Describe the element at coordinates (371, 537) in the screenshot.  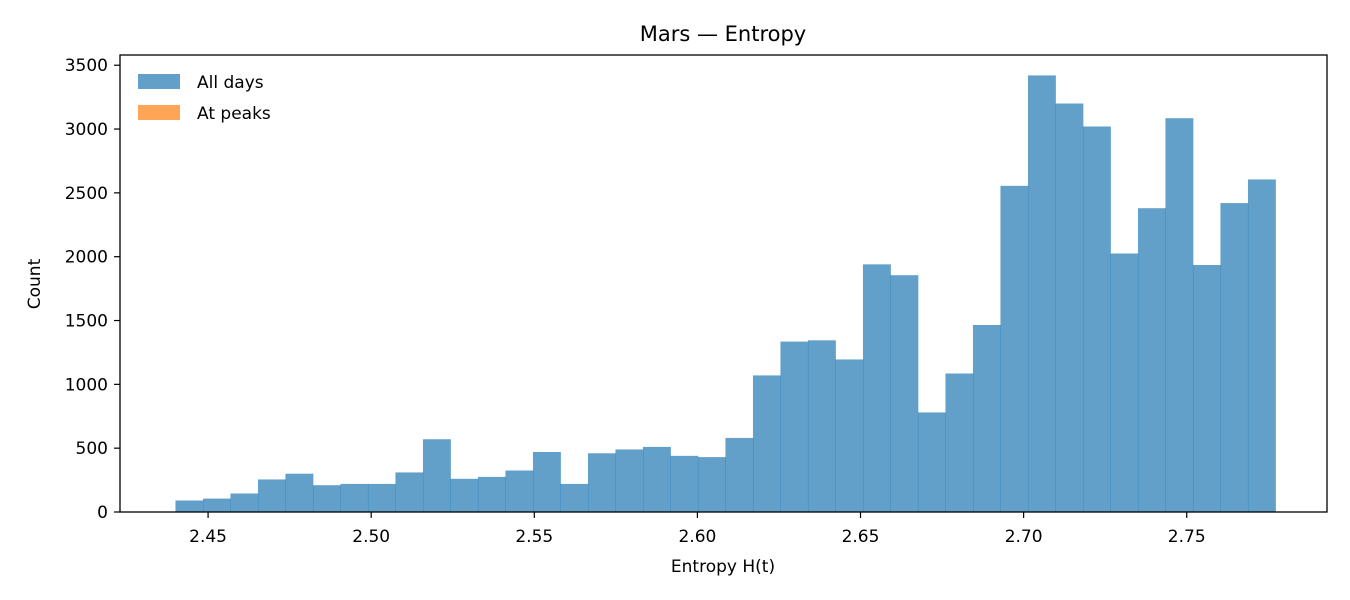
I see `x-tick-label: 2.50` at that location.